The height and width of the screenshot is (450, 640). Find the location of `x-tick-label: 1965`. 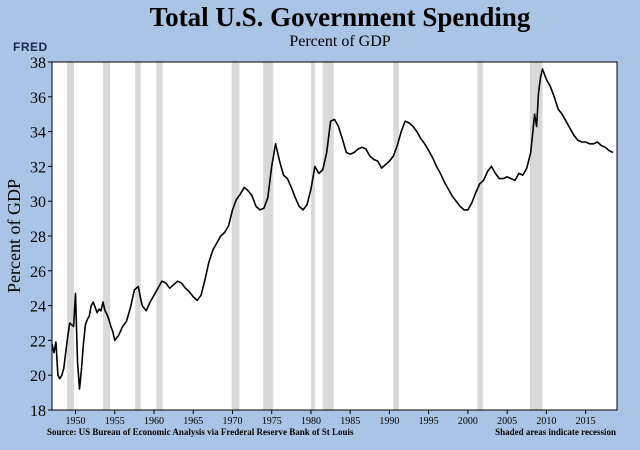

x-tick-label: 1965 is located at coordinates (193, 421).